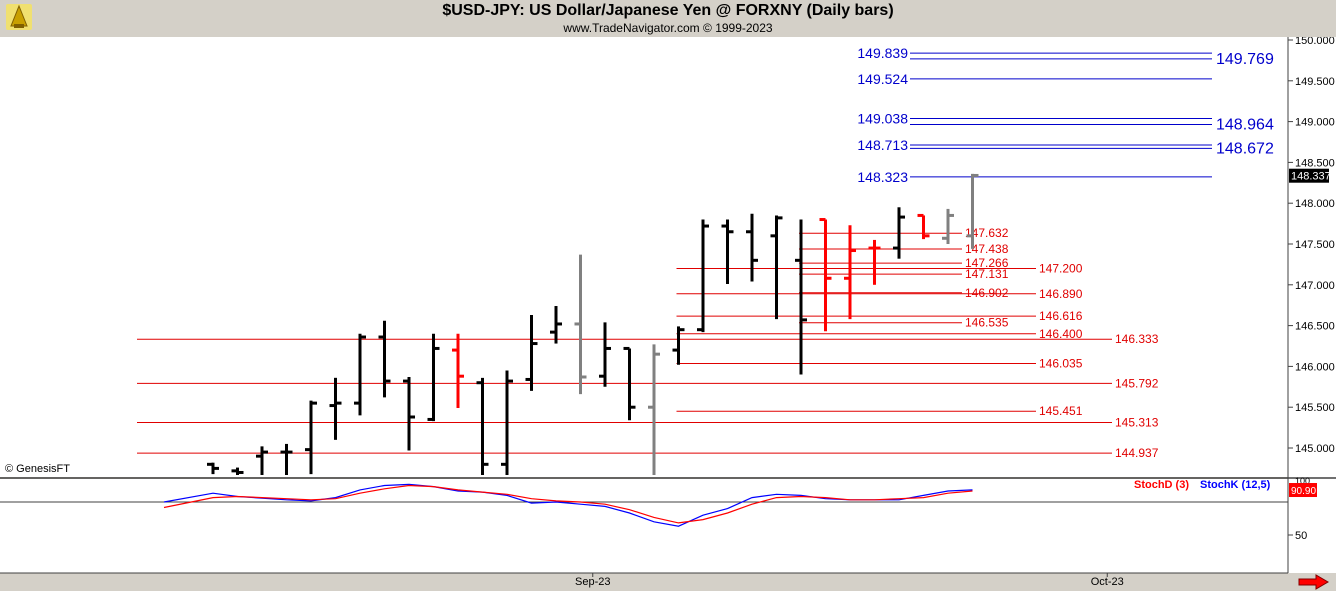 The image size is (1336, 591). I want to click on stoch-last-value-marker, so click(1303, 490).